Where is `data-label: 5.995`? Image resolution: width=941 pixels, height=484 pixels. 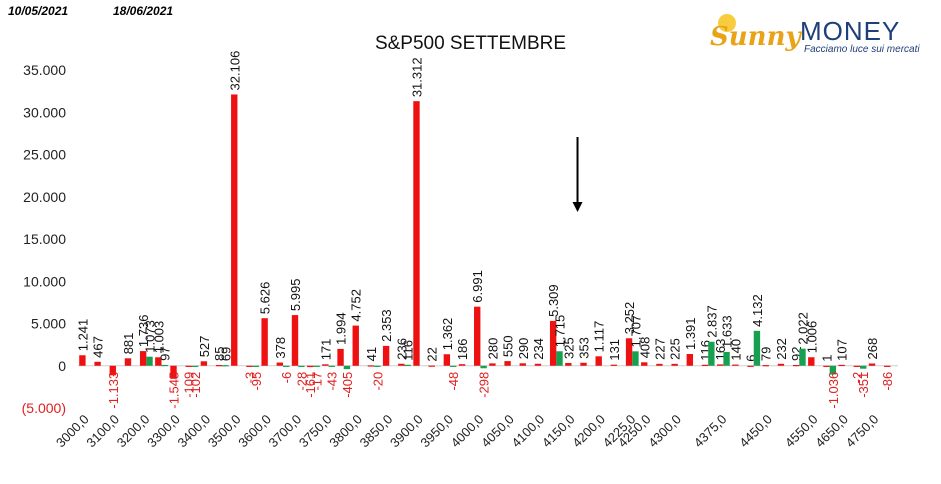 data-label: 5.995 is located at coordinates (295, 295).